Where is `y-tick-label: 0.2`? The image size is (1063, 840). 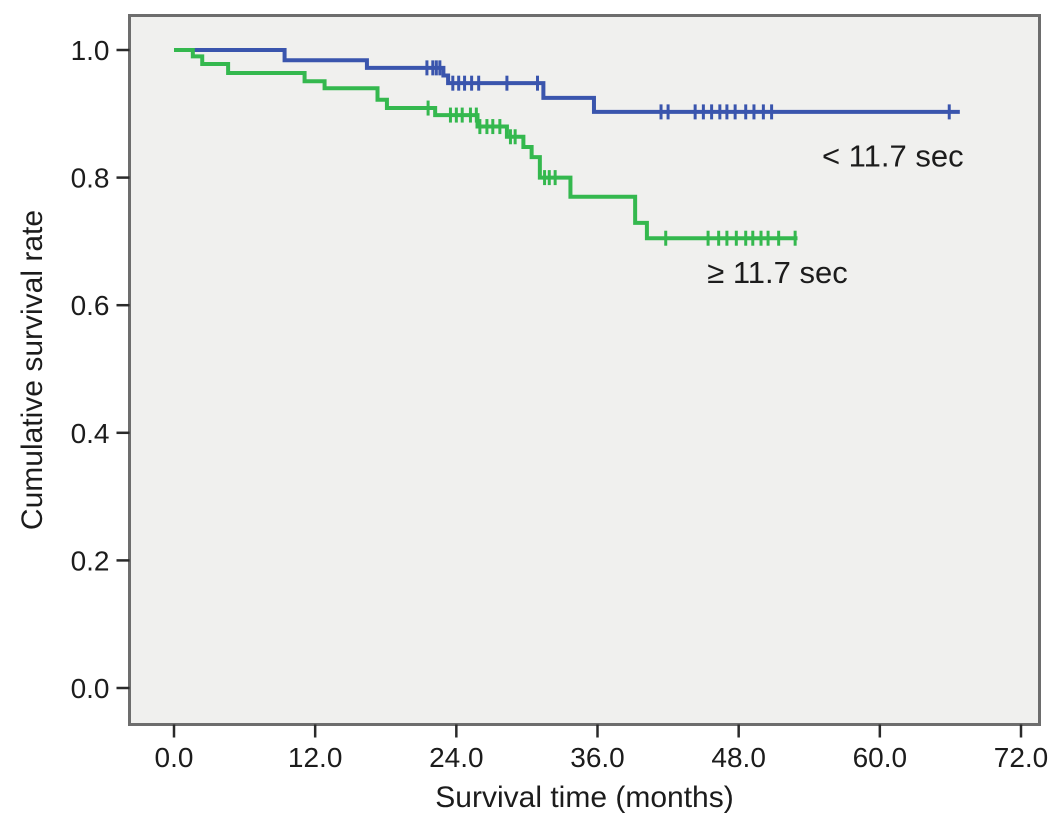
y-tick-label: 0.2 is located at coordinates (90, 560).